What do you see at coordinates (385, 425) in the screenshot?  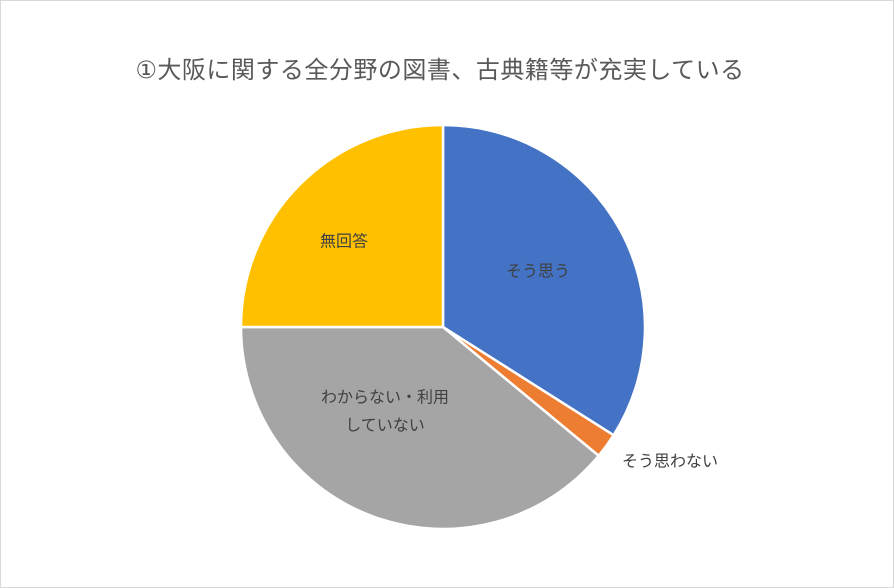 I see `data-label: していない` at bounding box center [385, 425].